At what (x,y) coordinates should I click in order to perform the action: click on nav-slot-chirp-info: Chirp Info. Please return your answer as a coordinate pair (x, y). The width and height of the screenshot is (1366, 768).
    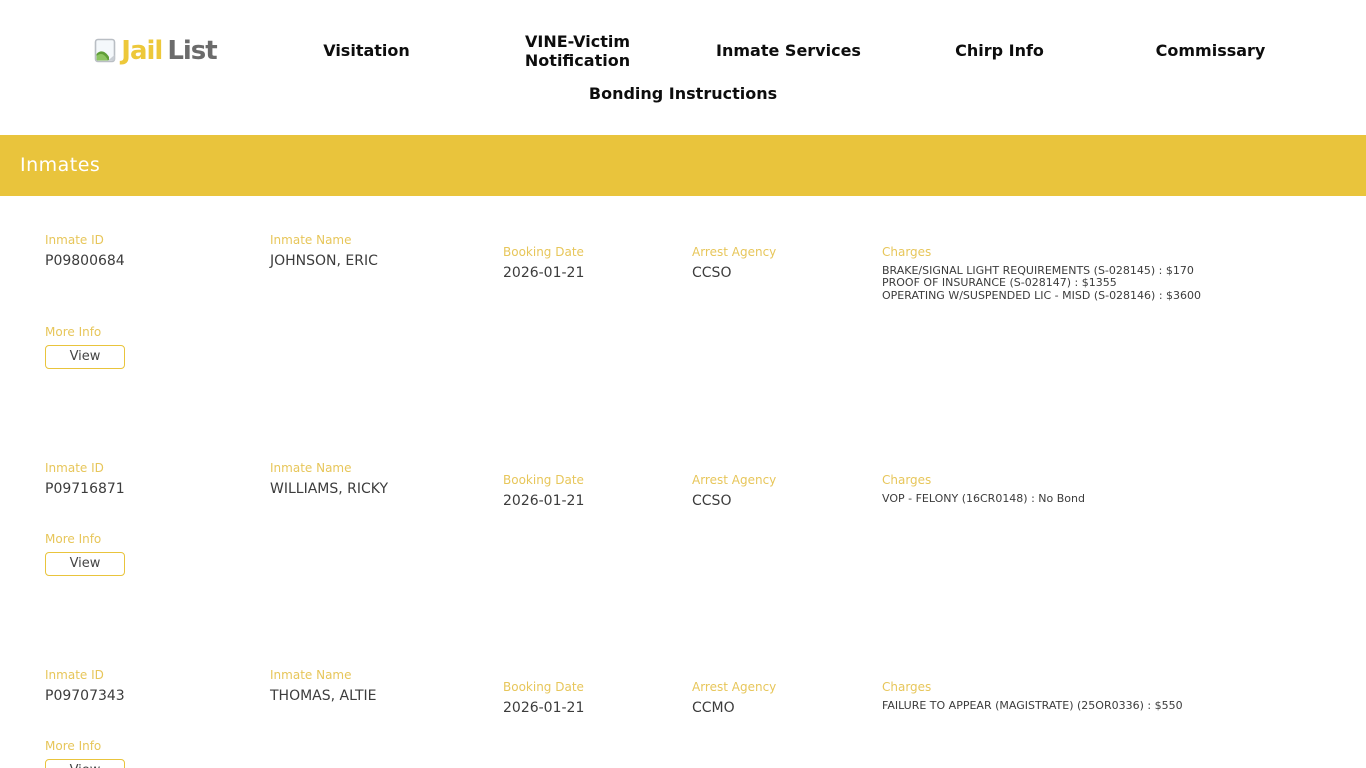
    Looking at the image, I should click on (999, 50).